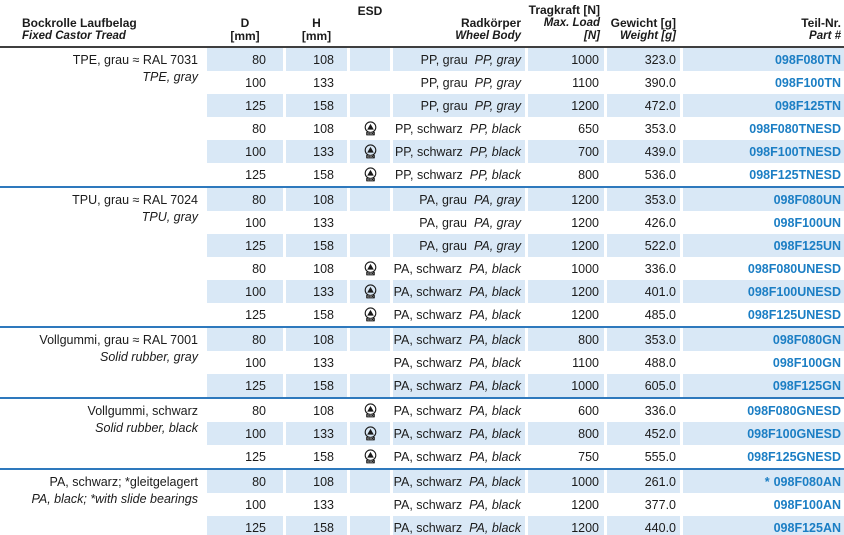 The width and height of the screenshot is (844, 535). What do you see at coordinates (660, 314) in the screenshot?
I see `cell-weight: 485.0` at bounding box center [660, 314].